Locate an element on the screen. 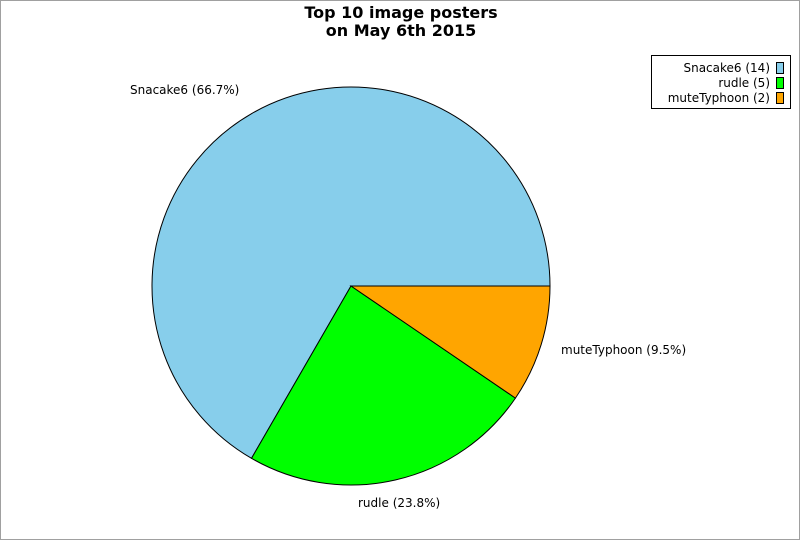  legend-entry-snacake6: Snacake6 (14) is located at coordinates (733, 68).